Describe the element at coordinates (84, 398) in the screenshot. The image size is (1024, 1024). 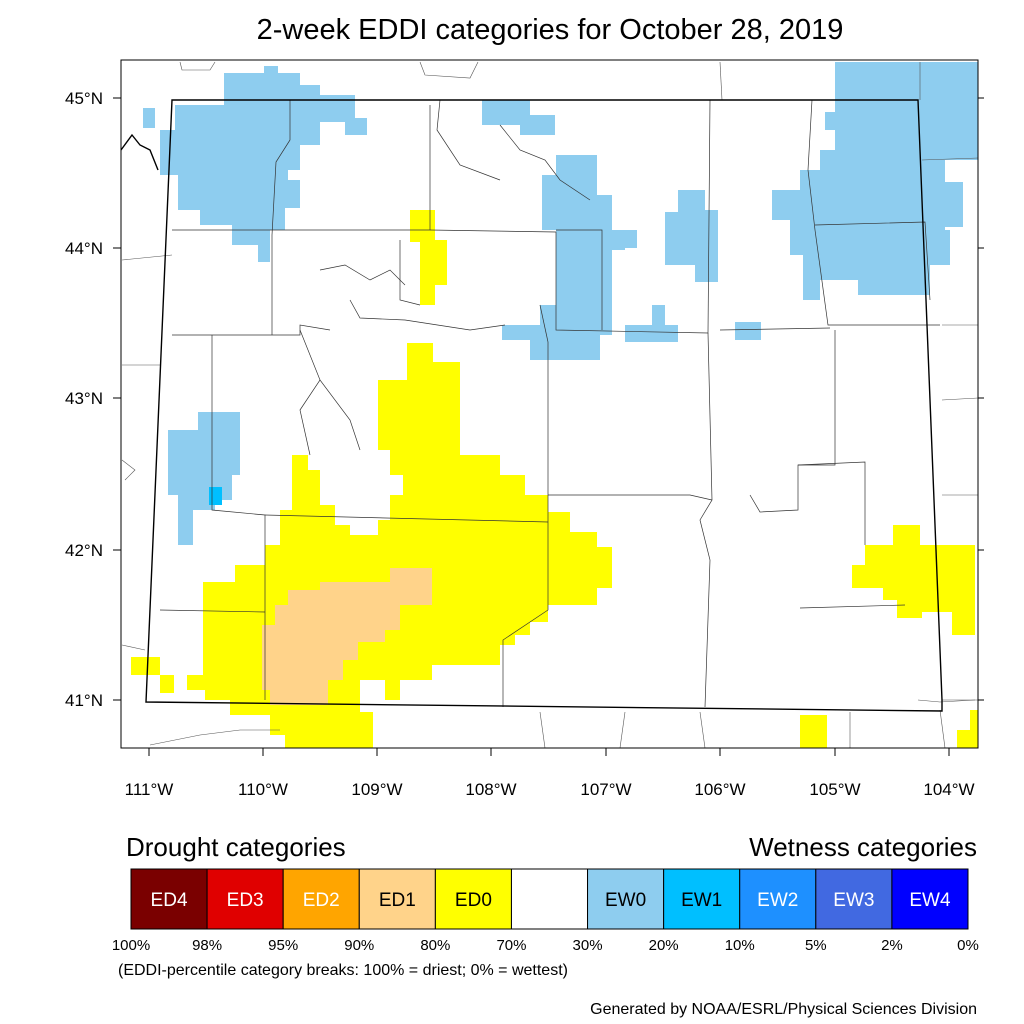
I see `lat-label-43: 43°N` at that location.